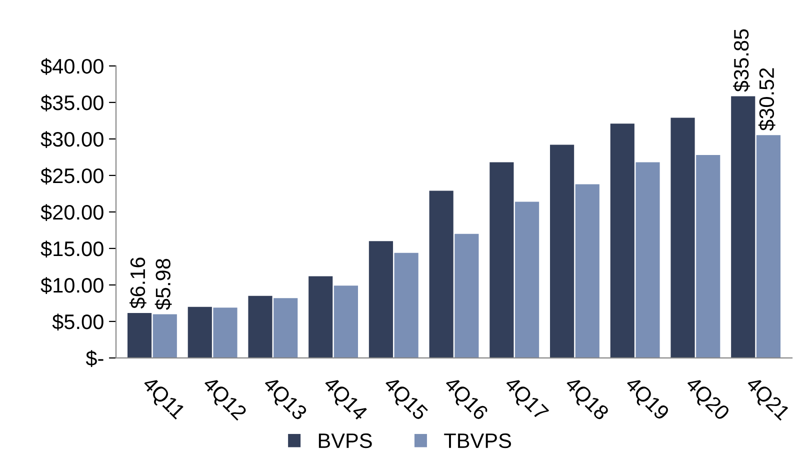 The height and width of the screenshot is (471, 800). What do you see at coordinates (72, 212) in the screenshot?
I see `y-tick-label: $20.00` at bounding box center [72, 212].